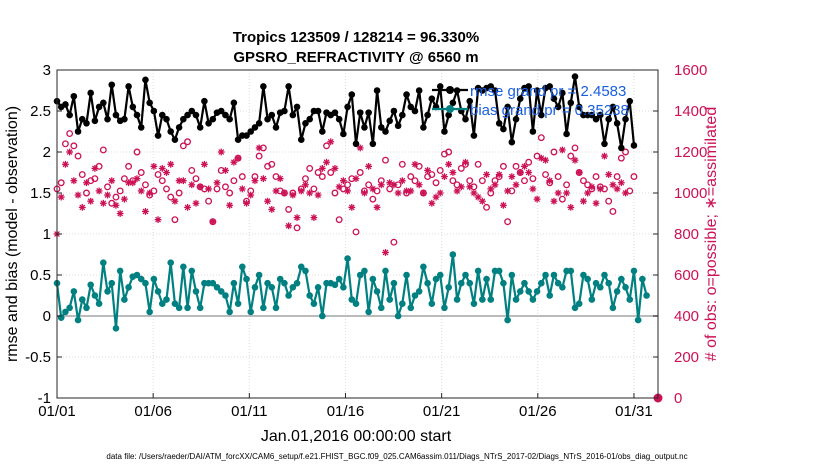 Image resolution: width=830 pixels, height=470 pixels. I want to click on y-right-tick-label: 800, so click(686, 234).